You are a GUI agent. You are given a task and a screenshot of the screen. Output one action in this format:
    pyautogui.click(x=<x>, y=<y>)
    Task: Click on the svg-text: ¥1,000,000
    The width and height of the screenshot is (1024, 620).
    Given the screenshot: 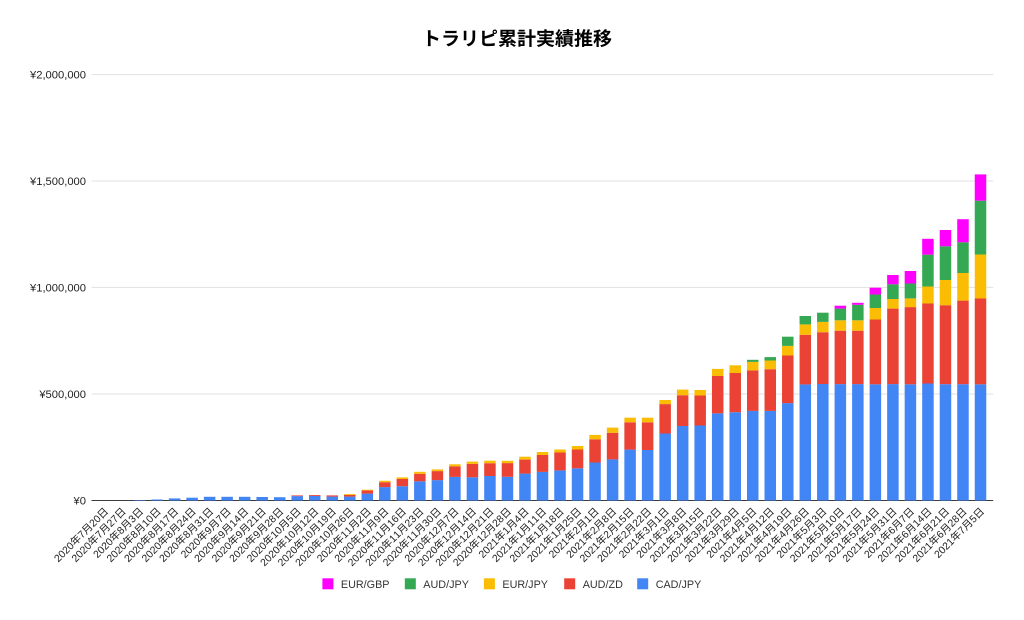 What is the action you would take?
    pyautogui.click(x=57, y=288)
    